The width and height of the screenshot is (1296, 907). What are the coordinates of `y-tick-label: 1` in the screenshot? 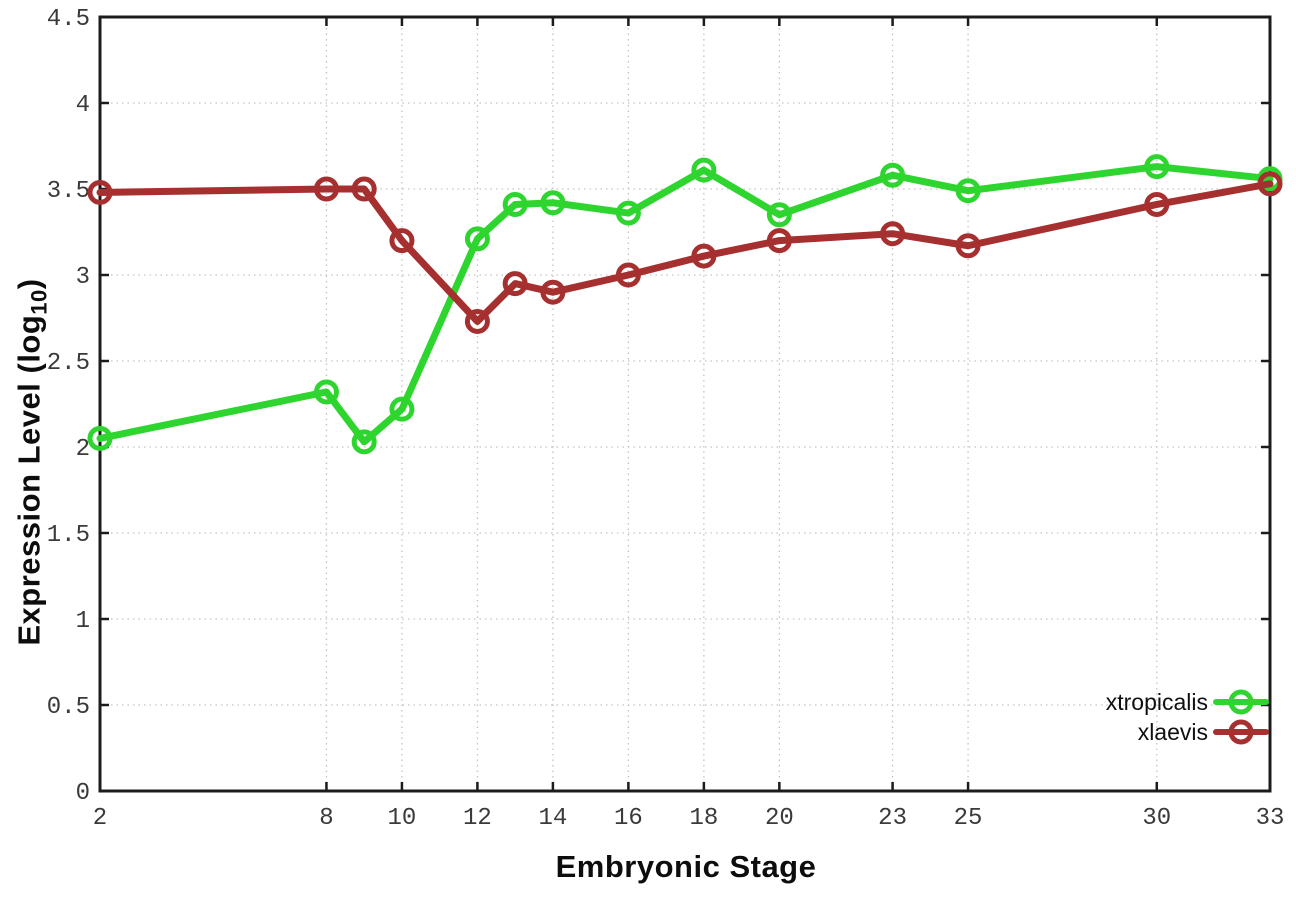 It's located at (83, 621).